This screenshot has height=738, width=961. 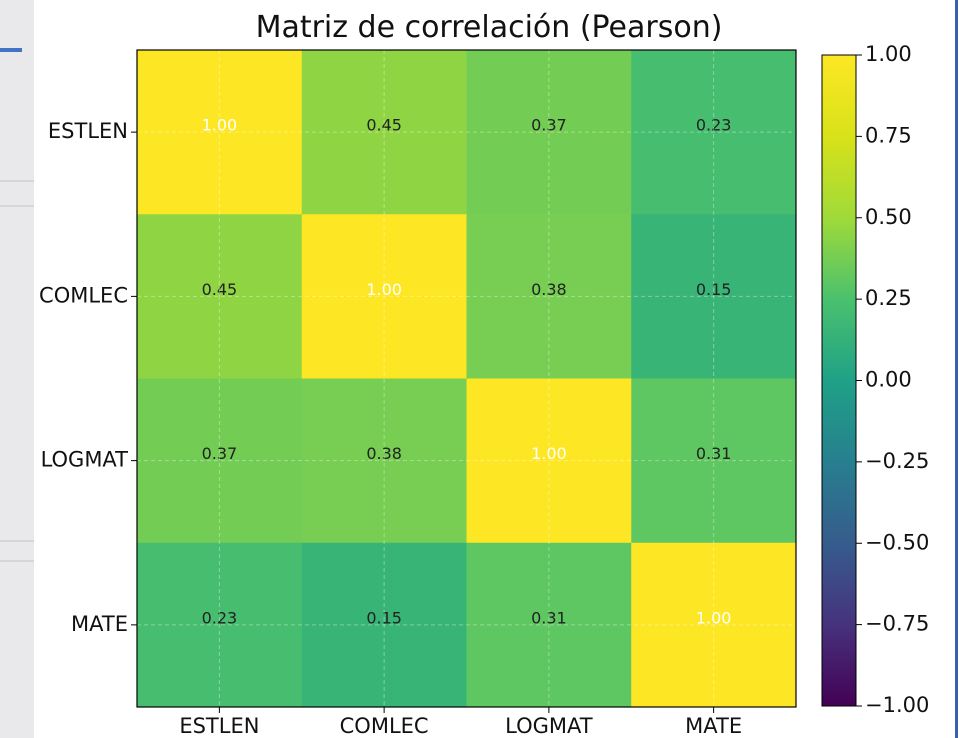 I want to click on colorbar-tick-label: 1.00, so click(x=888, y=54).